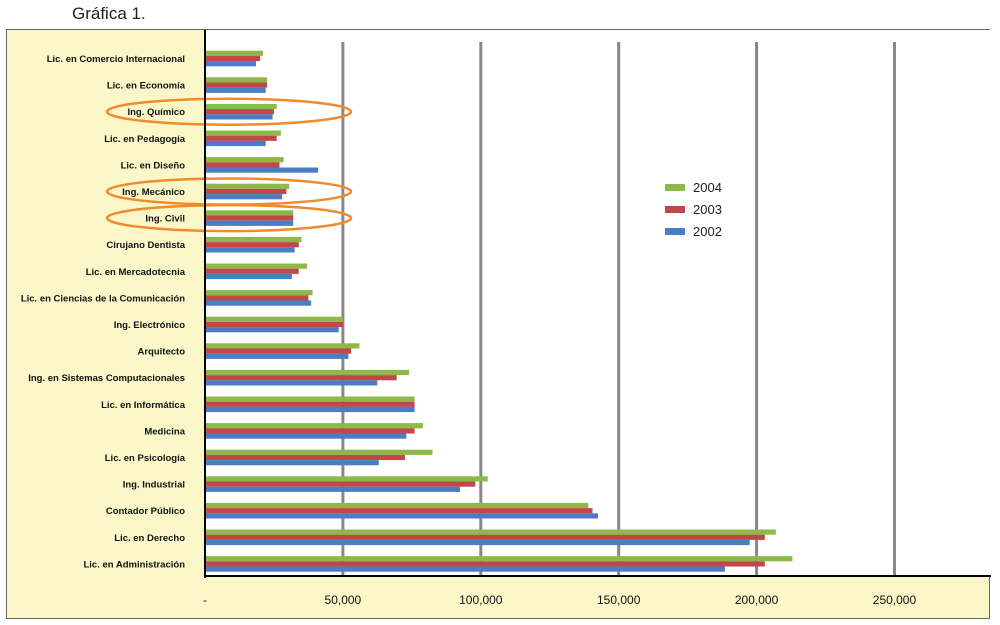 The width and height of the screenshot is (1000, 625). Describe the element at coordinates (165, 219) in the screenshot. I see `category-label: Ing. Civil` at that location.